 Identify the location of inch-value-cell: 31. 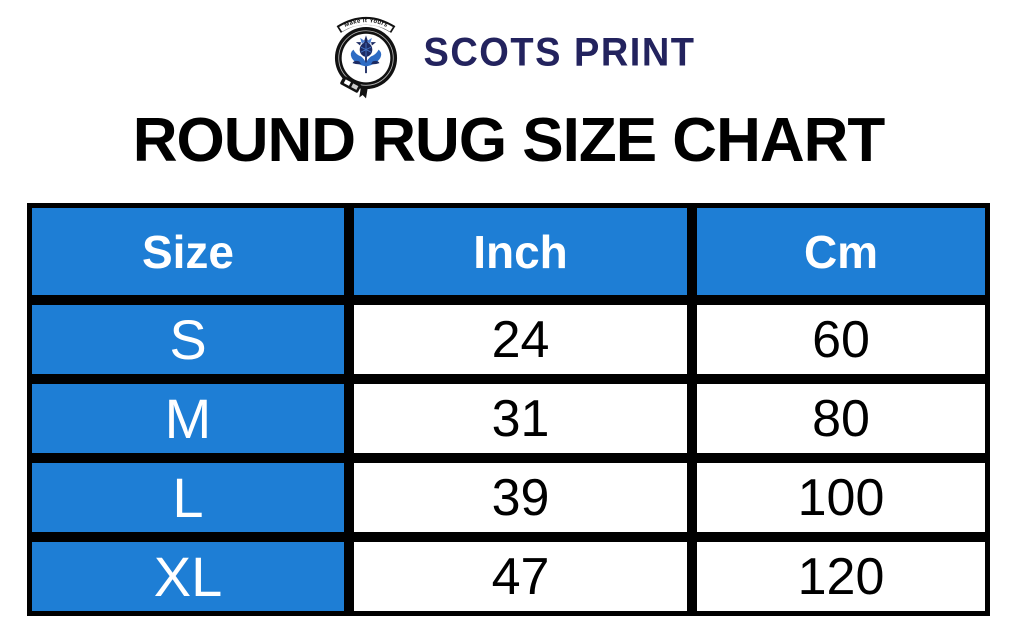
(520, 418).